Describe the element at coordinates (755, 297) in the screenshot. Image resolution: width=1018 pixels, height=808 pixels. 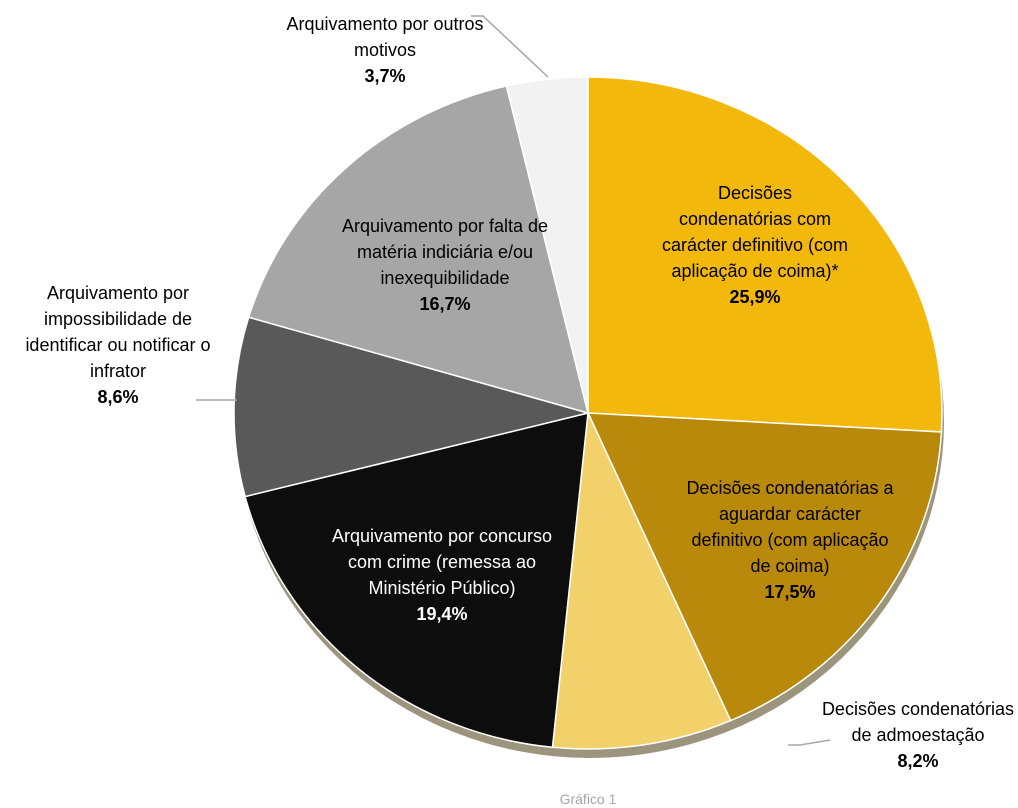
I see `value-label: 25,9%` at that location.